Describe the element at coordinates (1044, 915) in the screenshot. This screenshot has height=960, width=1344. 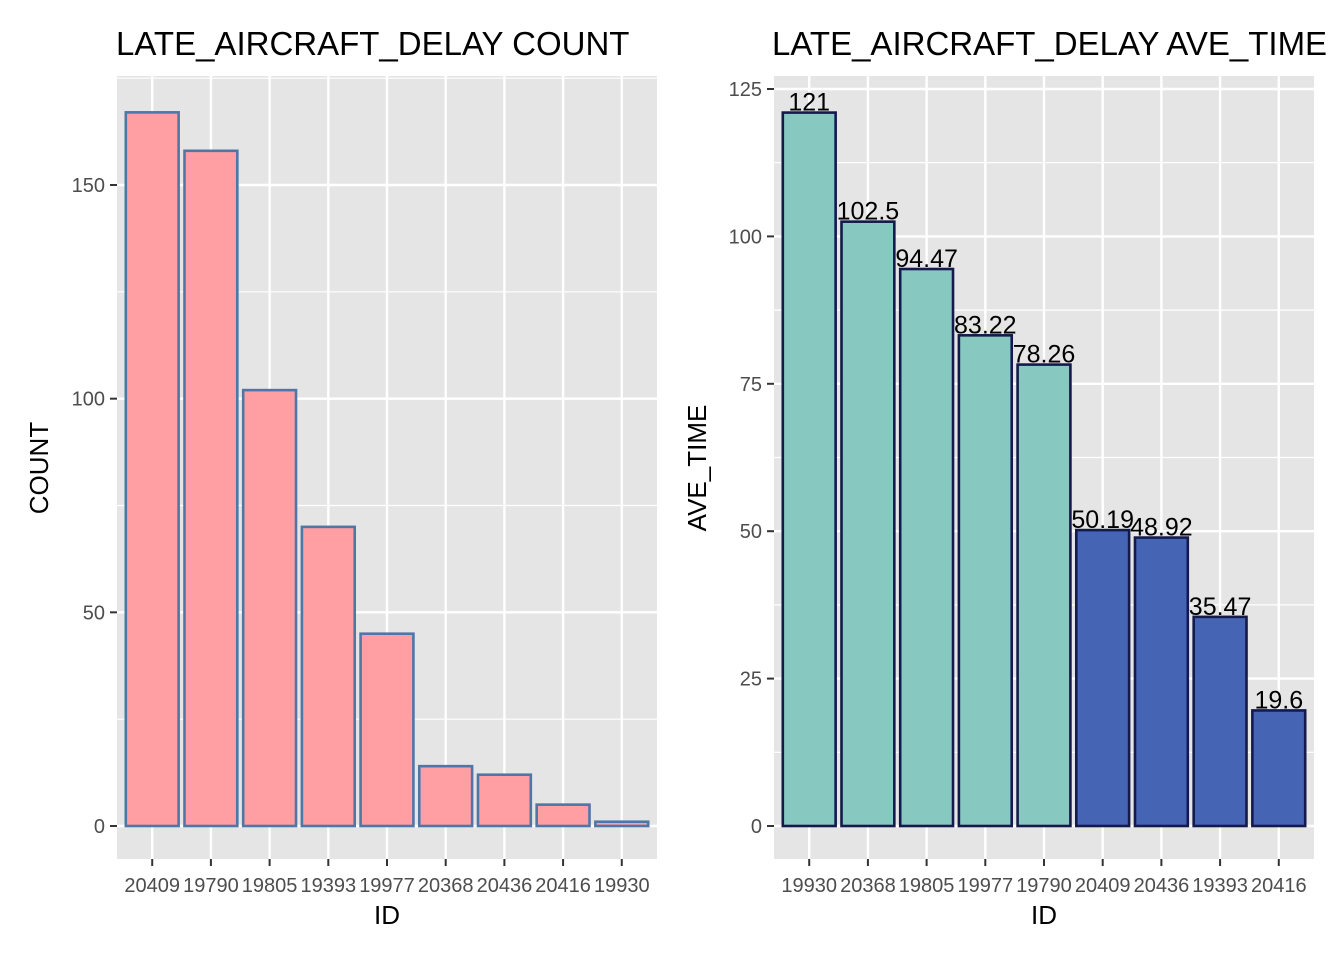
I see `avetime-chart-x-label: ID` at that location.